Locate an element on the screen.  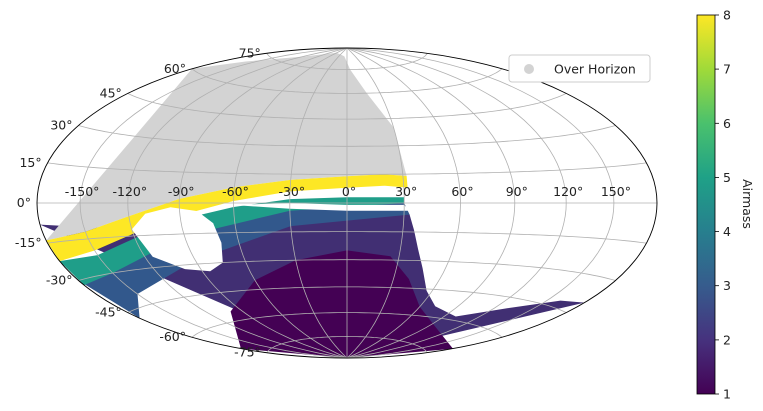
horizon-band is located at coordinates (227, 218).